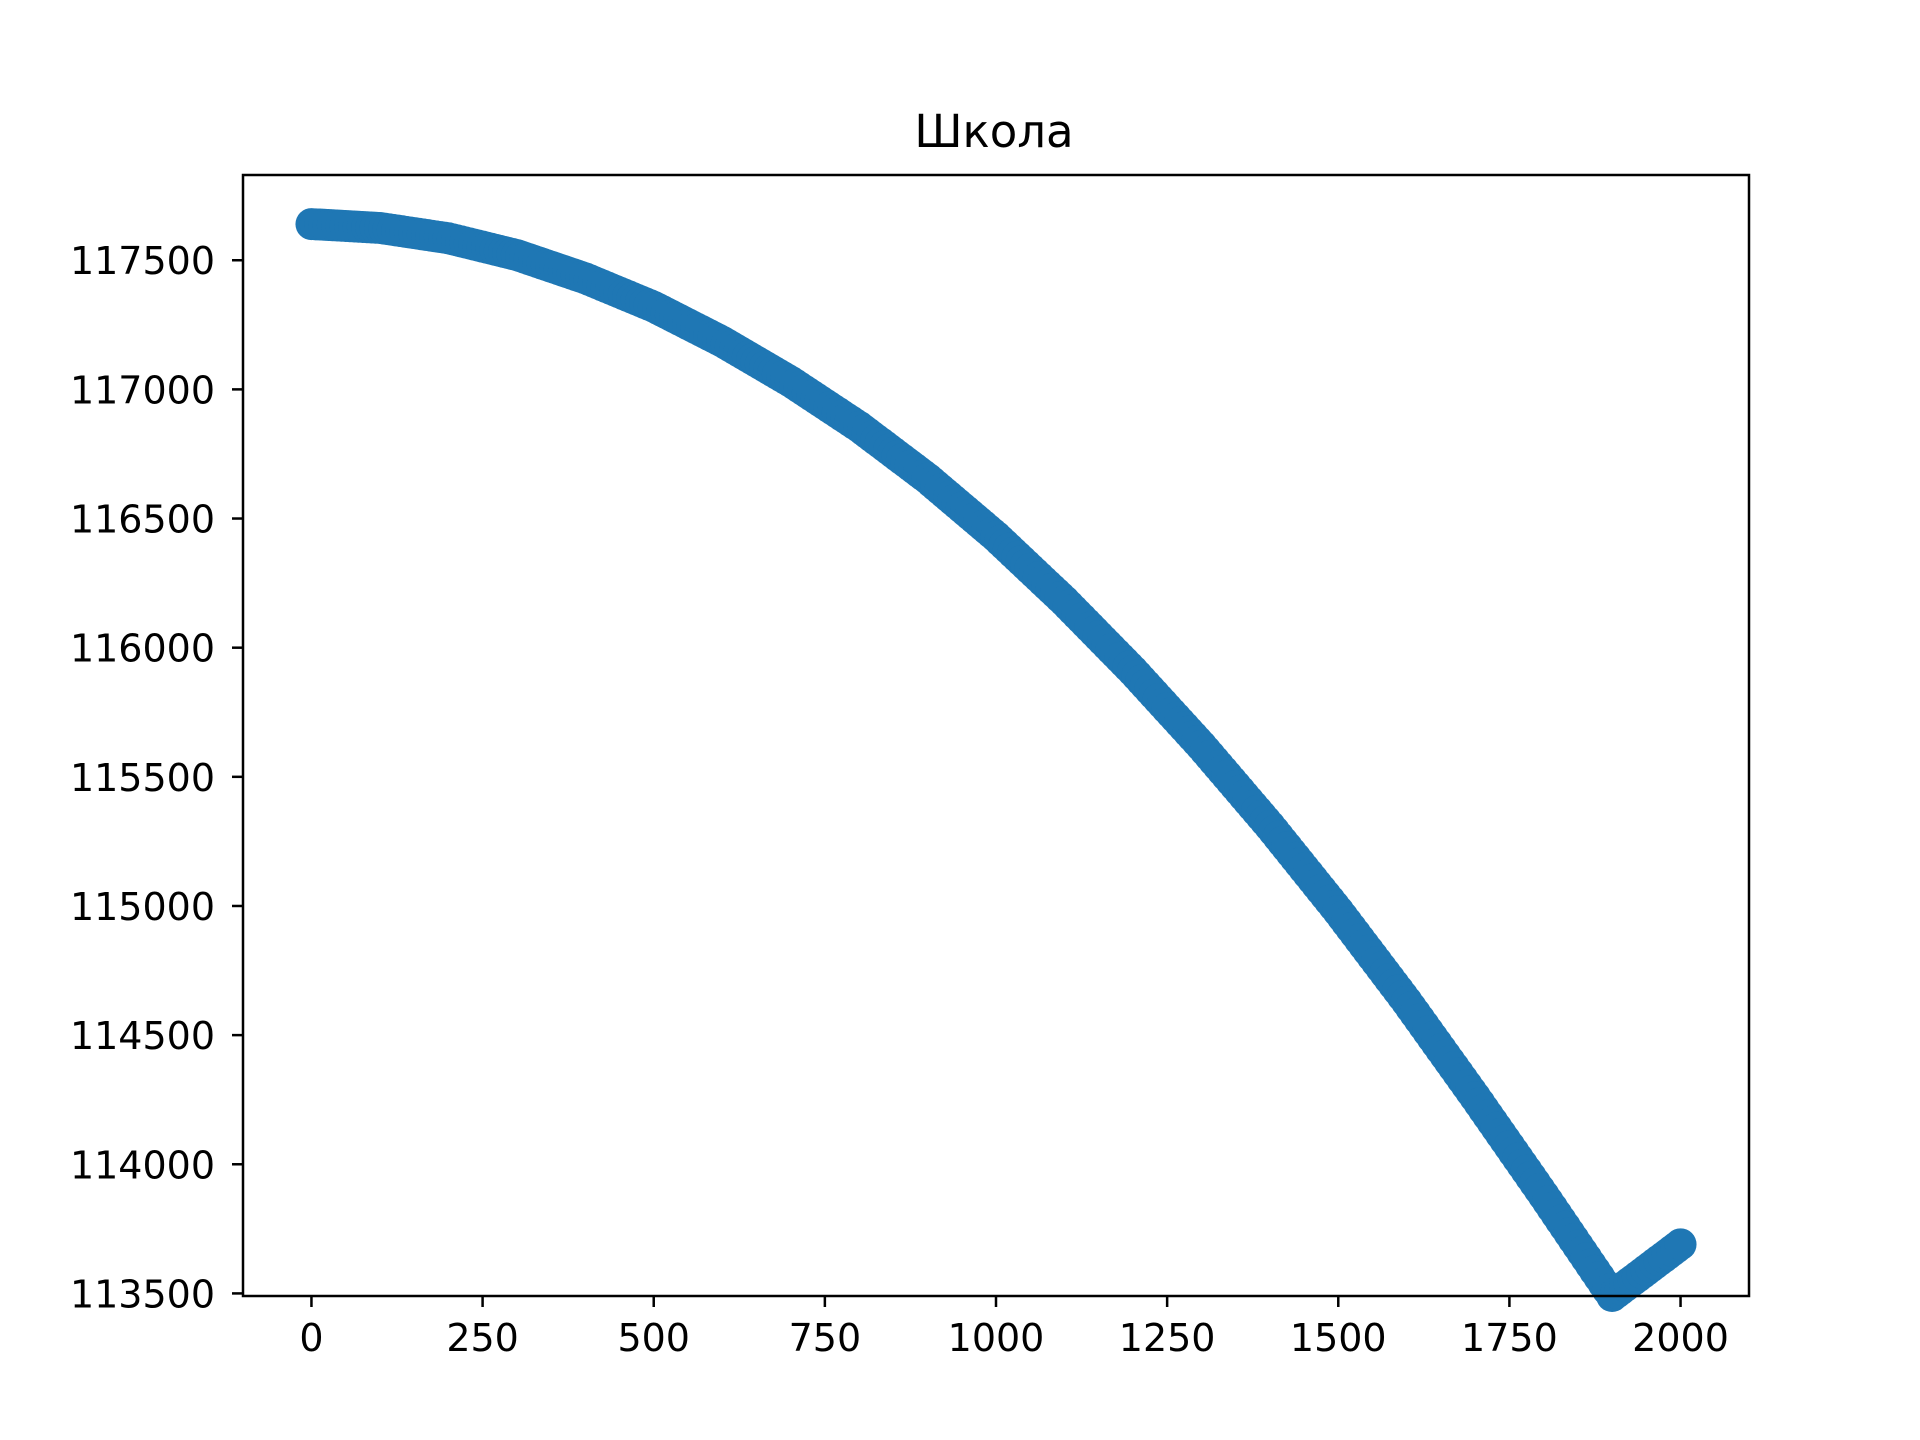 This screenshot has width=1920, height=1440. I want to click on y-tick-label: 115000, so click(142, 907).